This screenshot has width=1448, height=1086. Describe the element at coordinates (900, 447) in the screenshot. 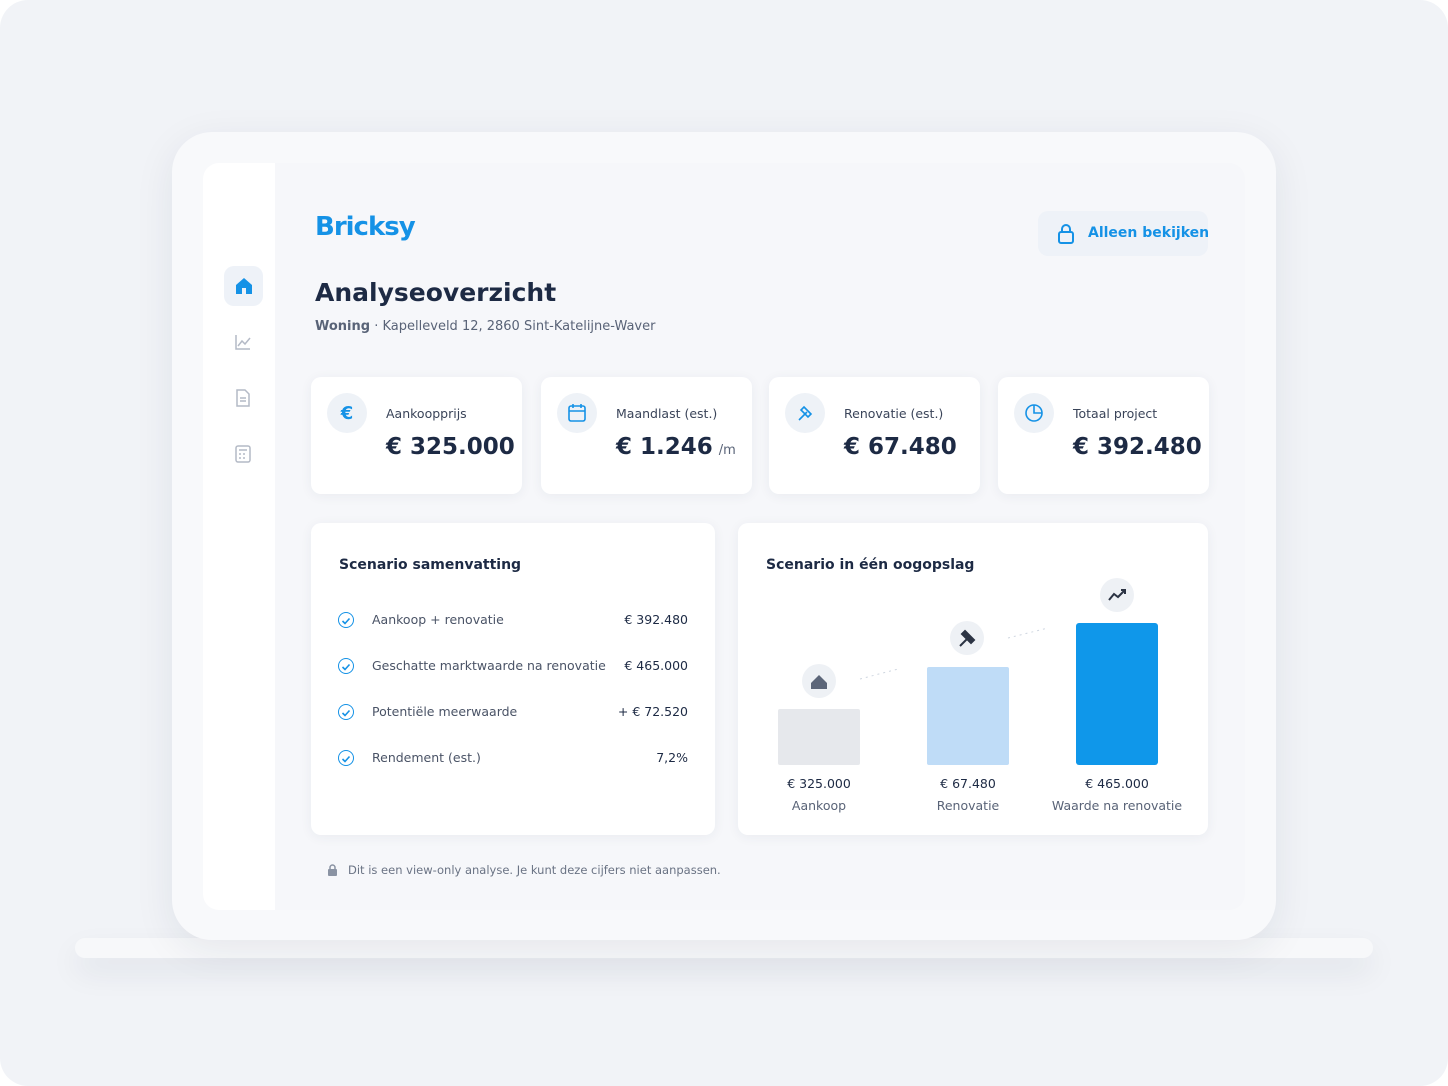

I see `kpi-value: € 67.480` at that location.